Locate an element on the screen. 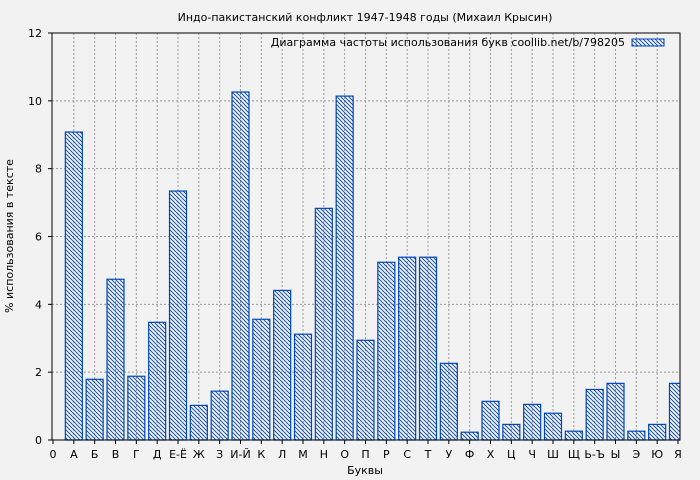  bar-В is located at coordinates (115, 359).